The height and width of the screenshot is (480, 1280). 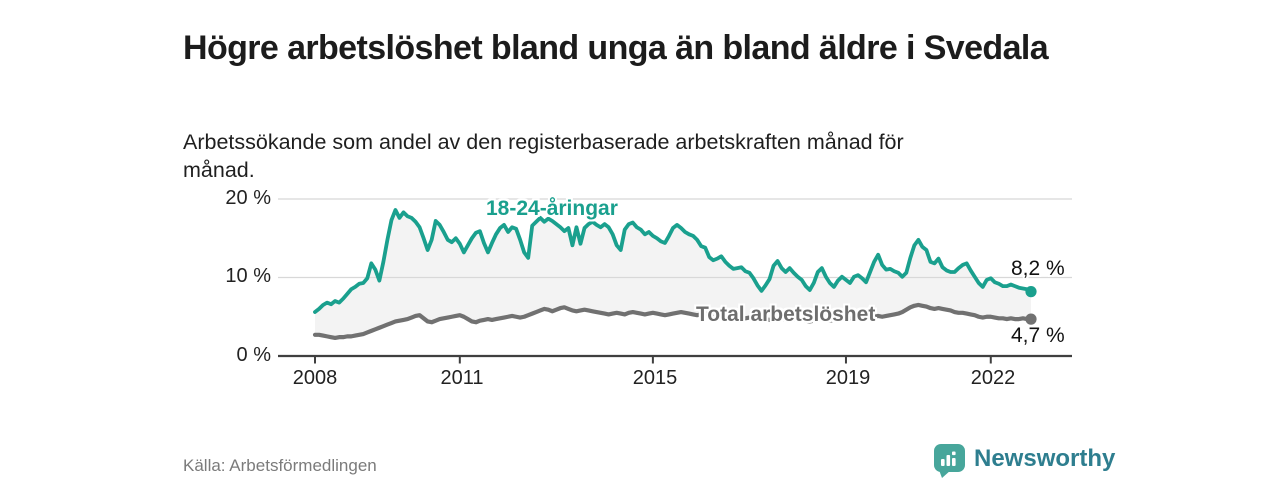 What do you see at coordinates (248, 276) in the screenshot?
I see `y-axis-label-10: 10 %` at bounding box center [248, 276].